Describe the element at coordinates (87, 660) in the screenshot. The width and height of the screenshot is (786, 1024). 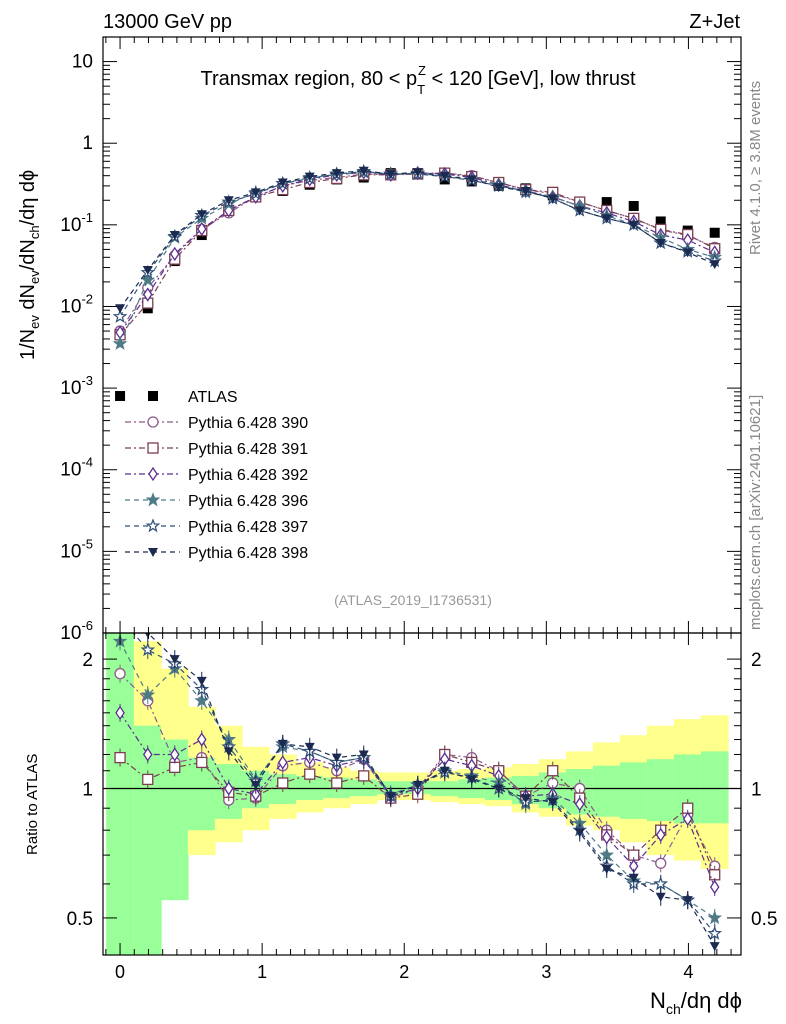
I see `ratio-y-tick-label: 2` at that location.